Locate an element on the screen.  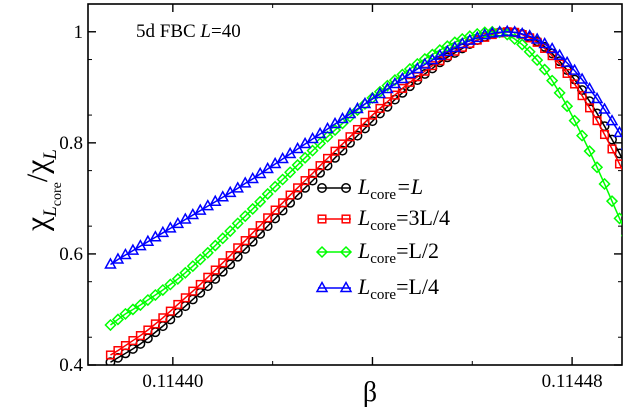
legend-label-1: Lcore=L is located at coordinates (390, 188).